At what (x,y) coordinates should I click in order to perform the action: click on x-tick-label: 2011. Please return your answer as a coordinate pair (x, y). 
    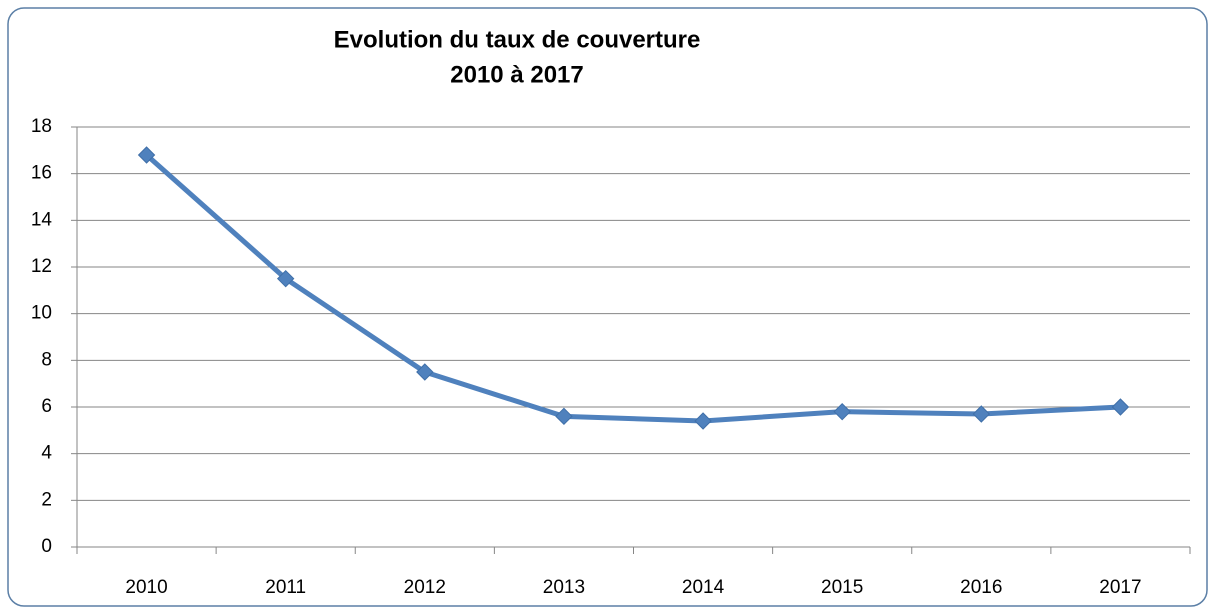
    Looking at the image, I should click on (285, 587).